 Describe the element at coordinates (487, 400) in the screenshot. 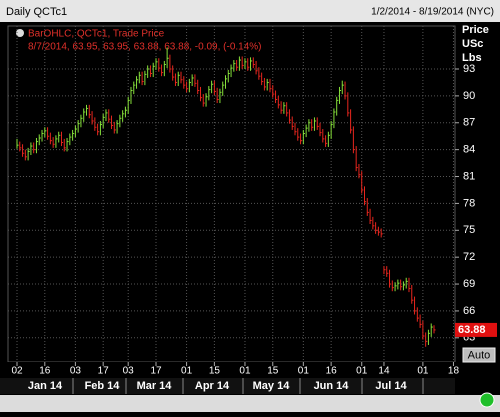

I see `status-indicator` at that location.